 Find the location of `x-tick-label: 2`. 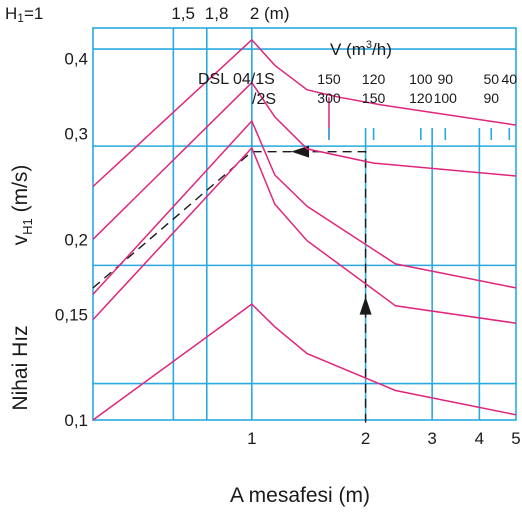

x-tick-label: 2 is located at coordinates (365, 438).